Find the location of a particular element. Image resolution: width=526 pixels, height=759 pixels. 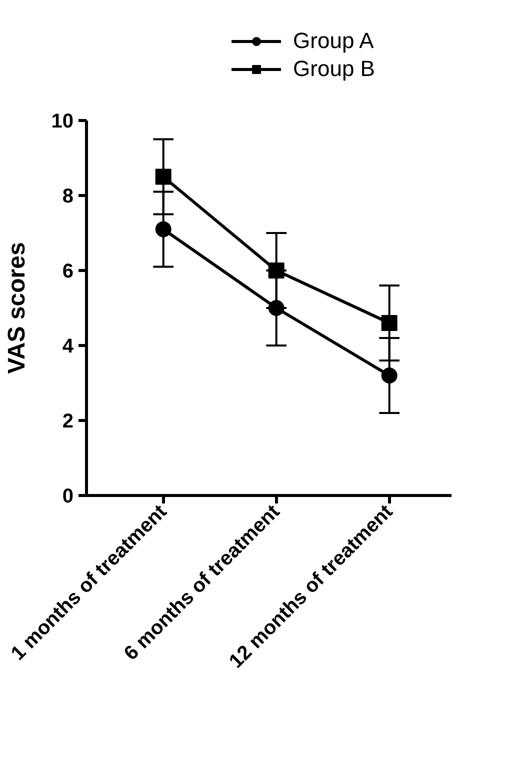

y-tick-label: 8 is located at coordinates (68, 197).